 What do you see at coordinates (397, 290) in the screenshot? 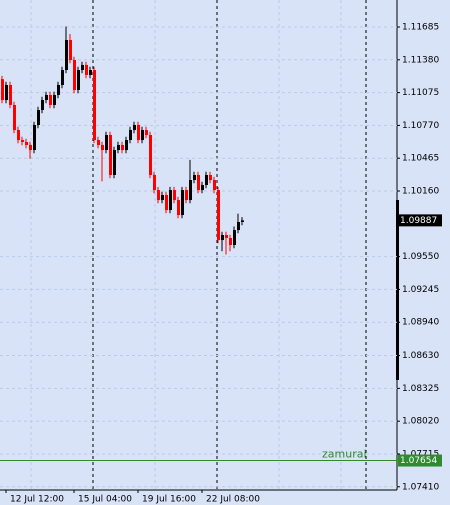
I see `scale-bar` at bounding box center [397, 290].